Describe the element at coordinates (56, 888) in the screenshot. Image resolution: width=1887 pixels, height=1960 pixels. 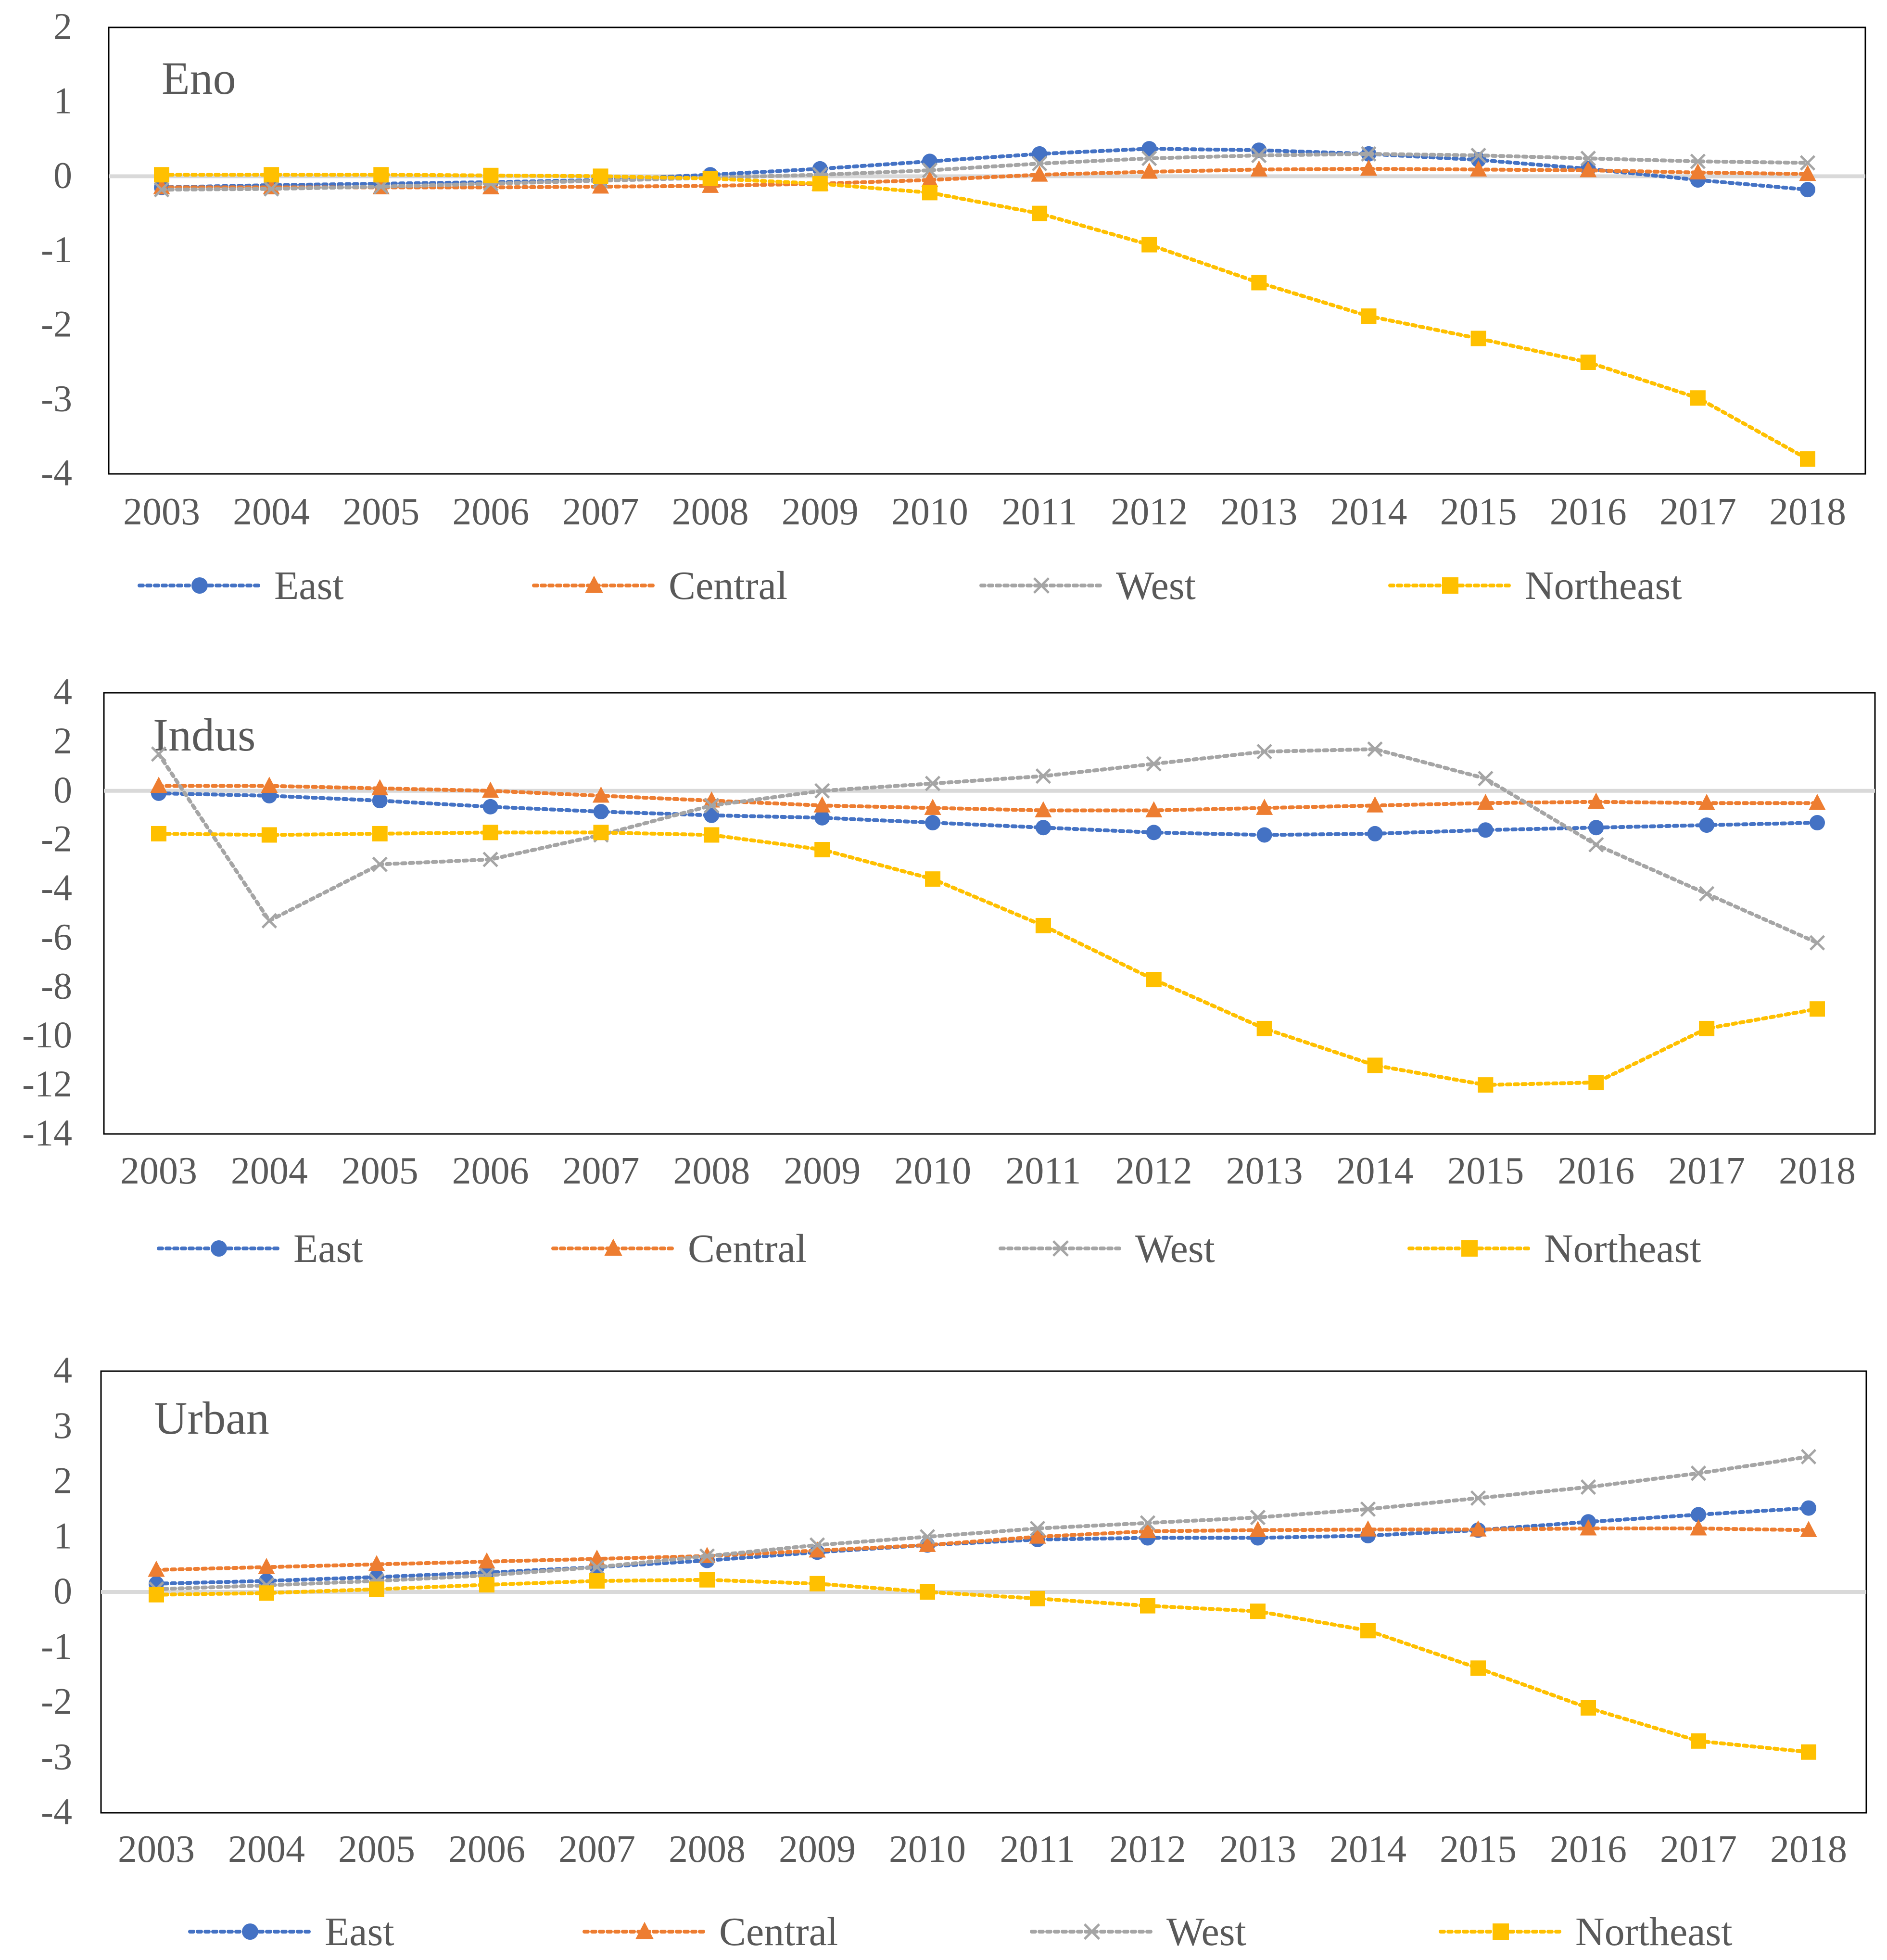
I see `y-tick-label: -4` at that location.